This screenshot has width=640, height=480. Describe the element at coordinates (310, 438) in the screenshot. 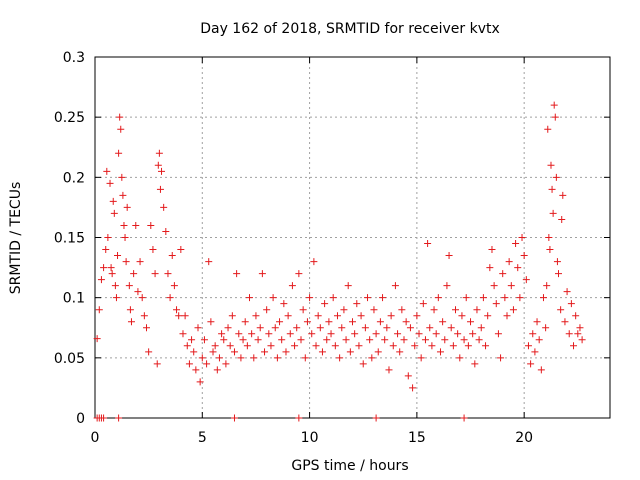

I see `x-tick-label: 10` at that location.